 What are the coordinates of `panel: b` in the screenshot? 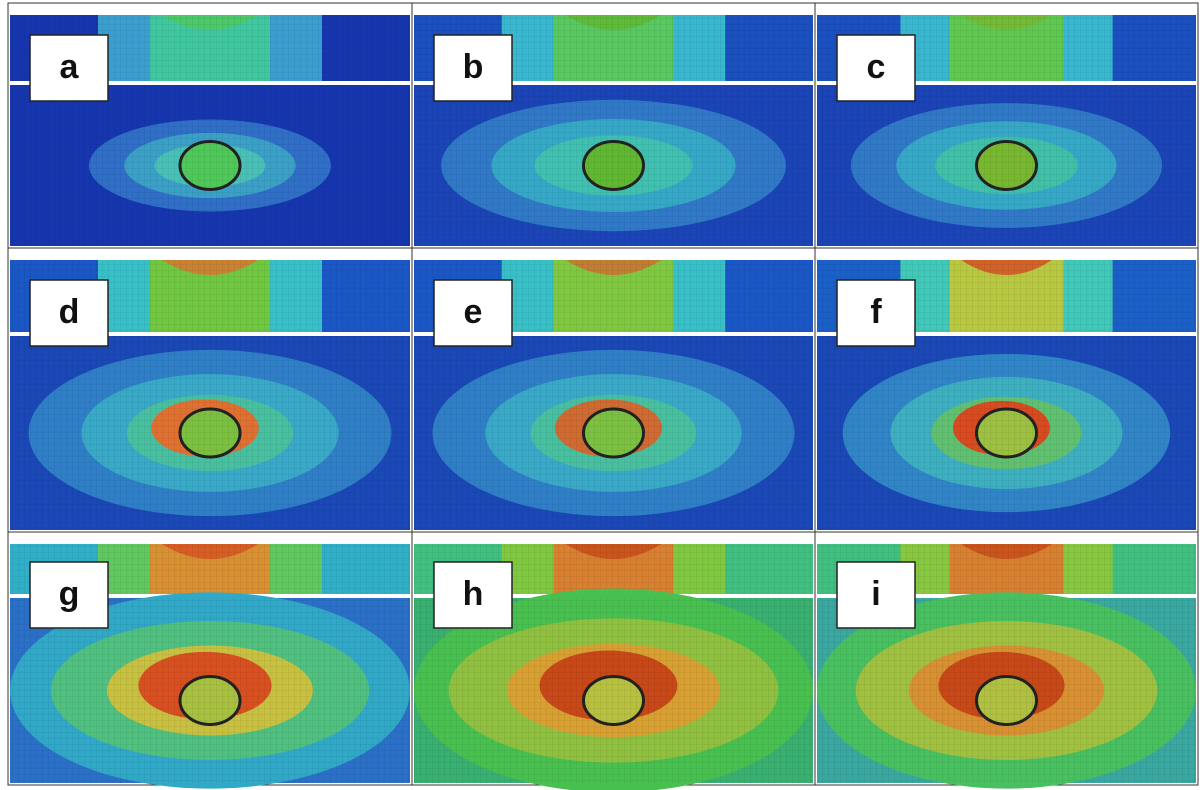 It's located at (613, 125).